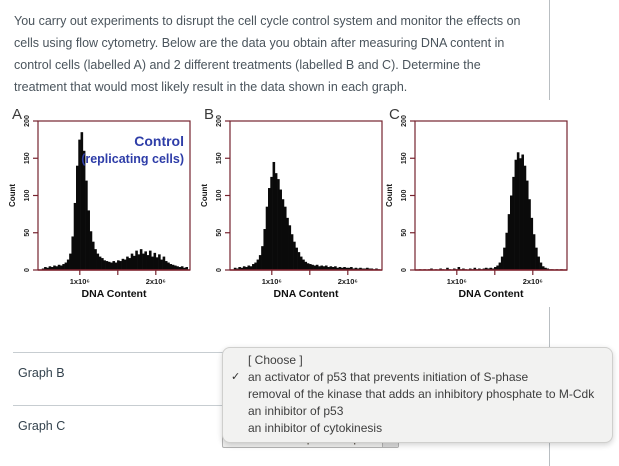  I want to click on histogram-b: 1x10⁶ 2x10⁶ 0 50 100 150 200 Count DNA Content, so click(291, 207).